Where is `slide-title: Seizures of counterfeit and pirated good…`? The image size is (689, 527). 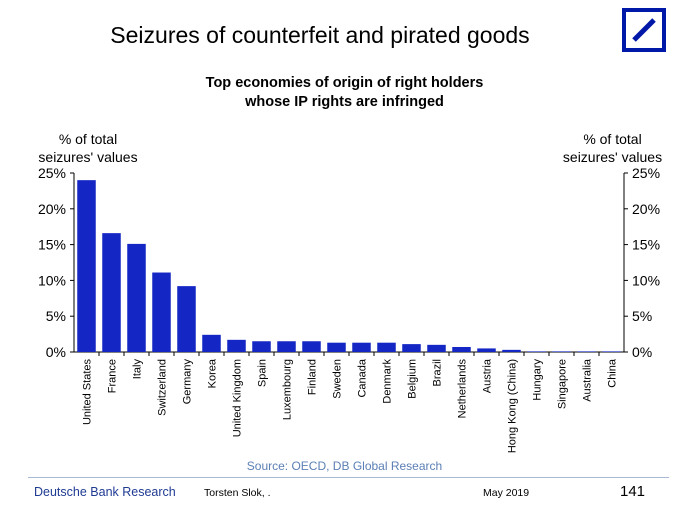
slide-title: Seizures of counterfeit and pirated good… is located at coordinates (320, 35).